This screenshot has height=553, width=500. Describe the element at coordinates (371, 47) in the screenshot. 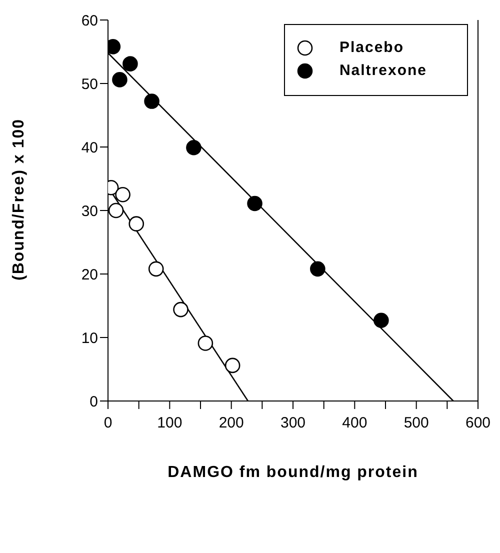

I see `legend-label: Placebo` at that location.